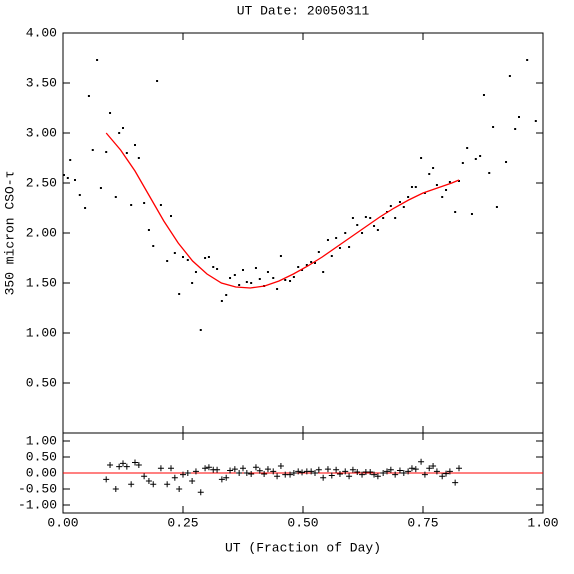  What do you see at coordinates (37, 488) in the screenshot?
I see `y-tick-label: -0.50` at bounding box center [37, 488].